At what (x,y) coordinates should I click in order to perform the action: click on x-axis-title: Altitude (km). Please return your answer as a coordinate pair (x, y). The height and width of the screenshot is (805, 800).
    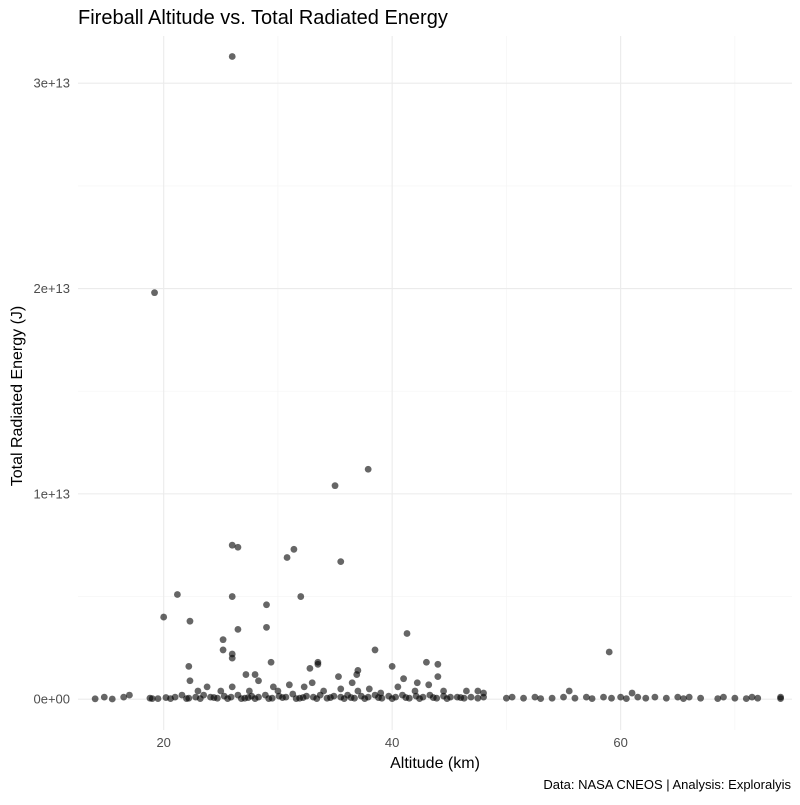
    Looking at the image, I should click on (435, 763).